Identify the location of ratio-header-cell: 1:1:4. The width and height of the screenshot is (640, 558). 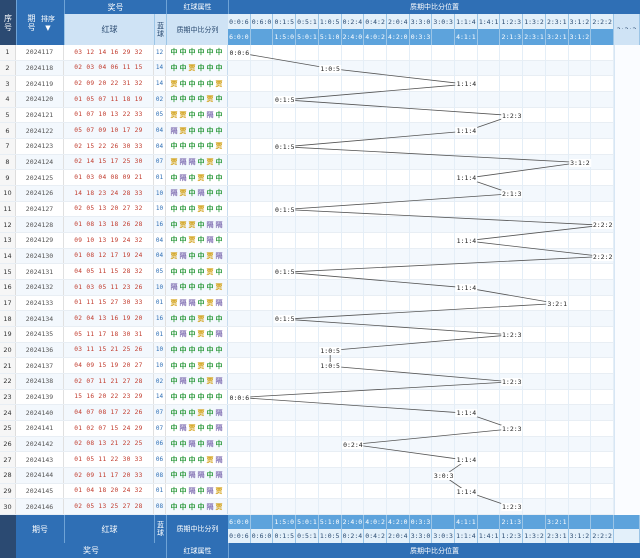
(466, 536).